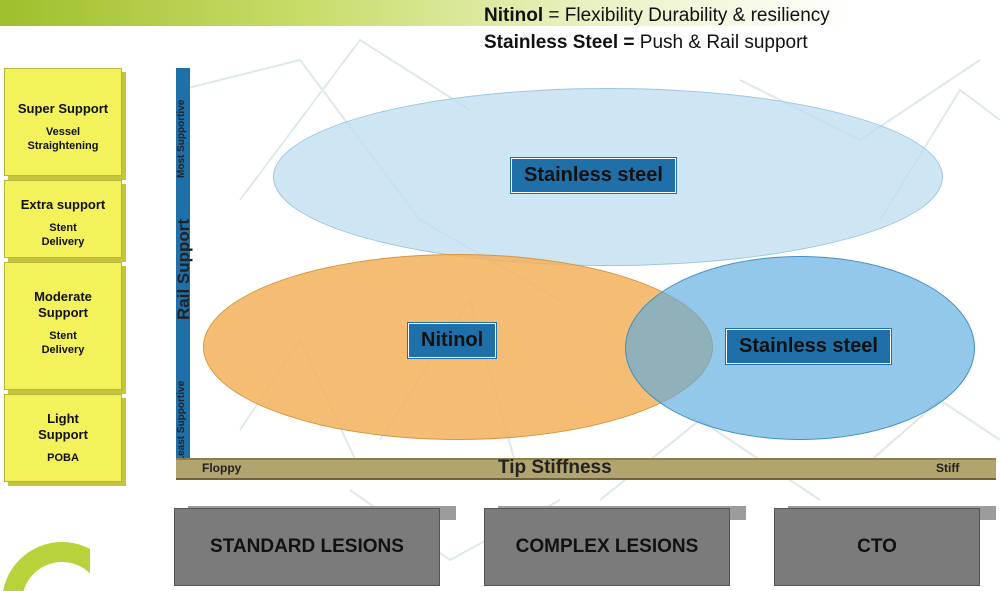  What do you see at coordinates (721, 42) in the screenshot?
I see `legend-stainless-desc: Push & Rail support` at bounding box center [721, 42].